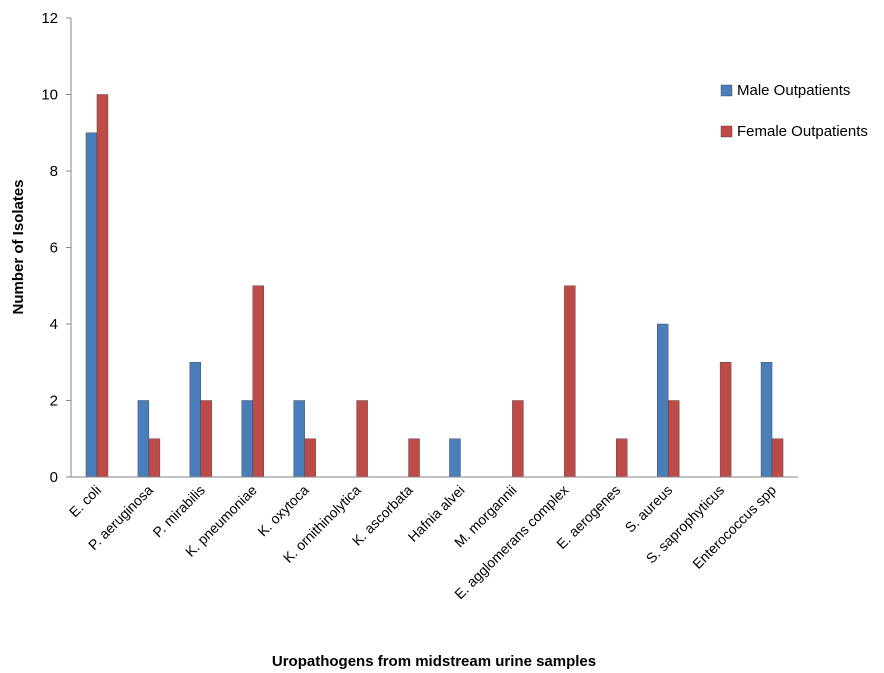 This screenshot has height=673, width=884. Describe the element at coordinates (49, 95) in the screenshot. I see `y-tick-label: 10` at that location.